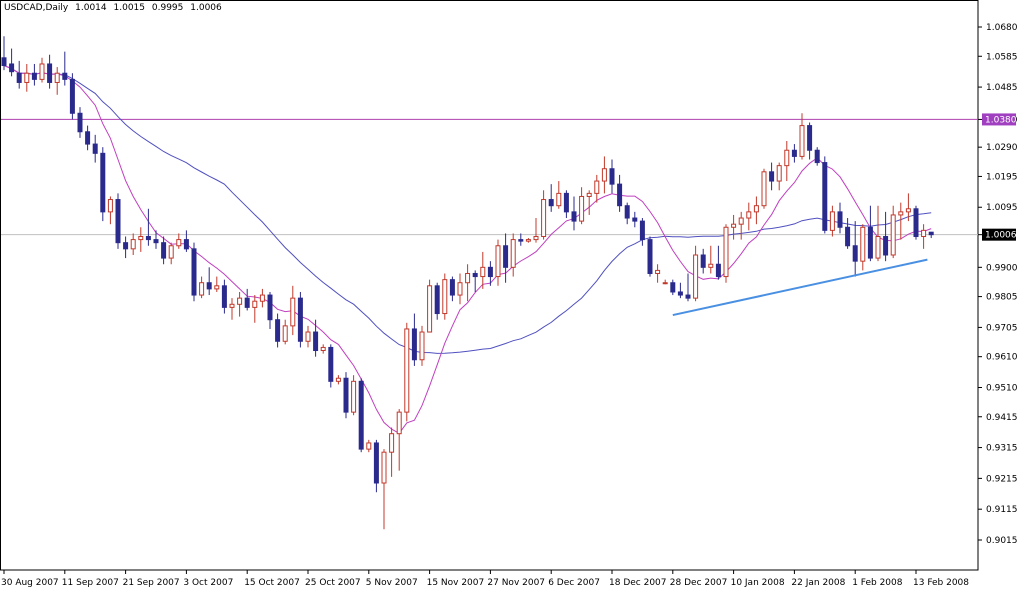 Image resolution: width=1018 pixels, height=594 pixels. What do you see at coordinates (1002, 541) in the screenshot?
I see `y-axis-label: 0.9015` at bounding box center [1002, 541].